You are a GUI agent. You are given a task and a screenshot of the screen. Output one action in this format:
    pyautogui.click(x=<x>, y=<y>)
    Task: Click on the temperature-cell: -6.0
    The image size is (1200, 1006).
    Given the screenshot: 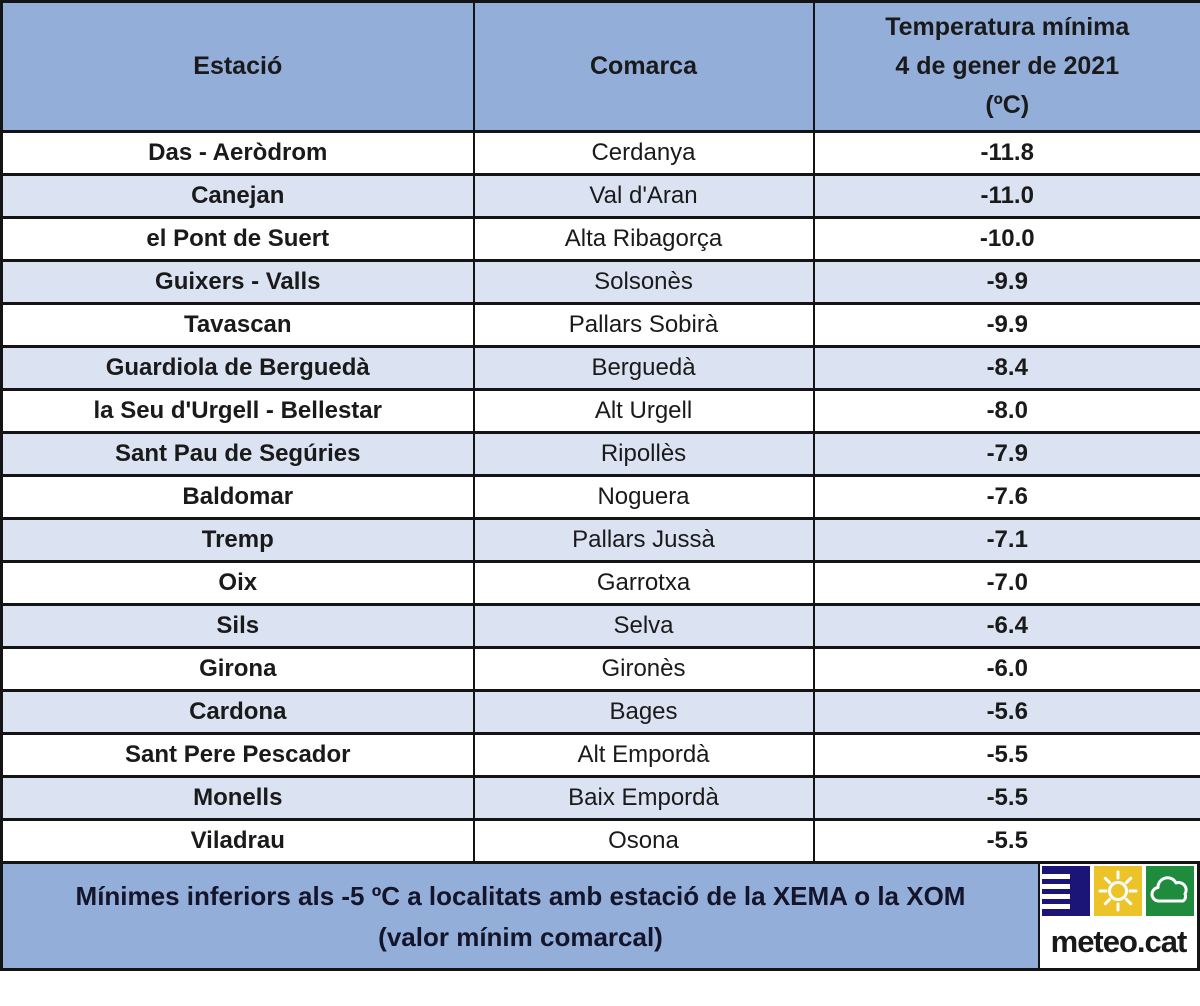 What is the action you would take?
    pyautogui.click(x=1006, y=669)
    